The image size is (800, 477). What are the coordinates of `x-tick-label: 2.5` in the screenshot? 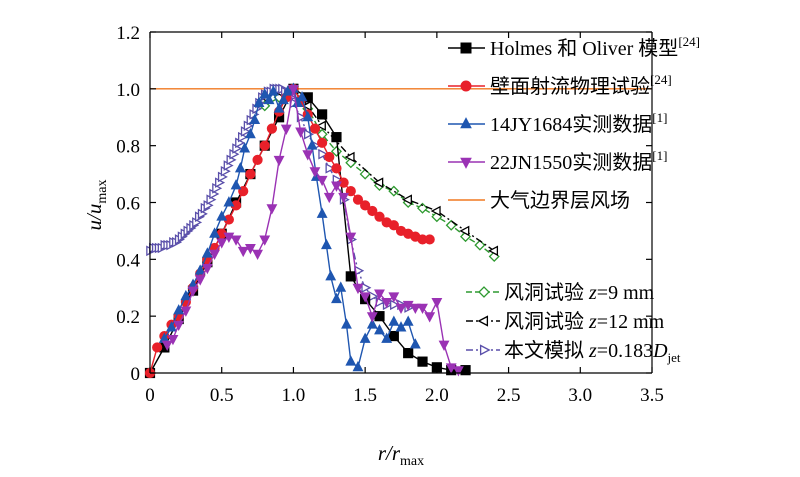 It's located at (509, 395).